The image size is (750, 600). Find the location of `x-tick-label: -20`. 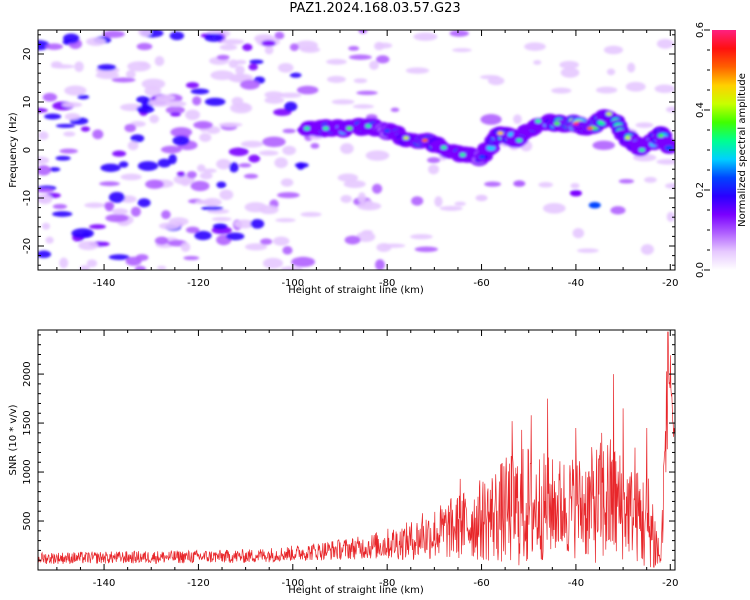

x-tick-label: -20 is located at coordinates (670, 583).